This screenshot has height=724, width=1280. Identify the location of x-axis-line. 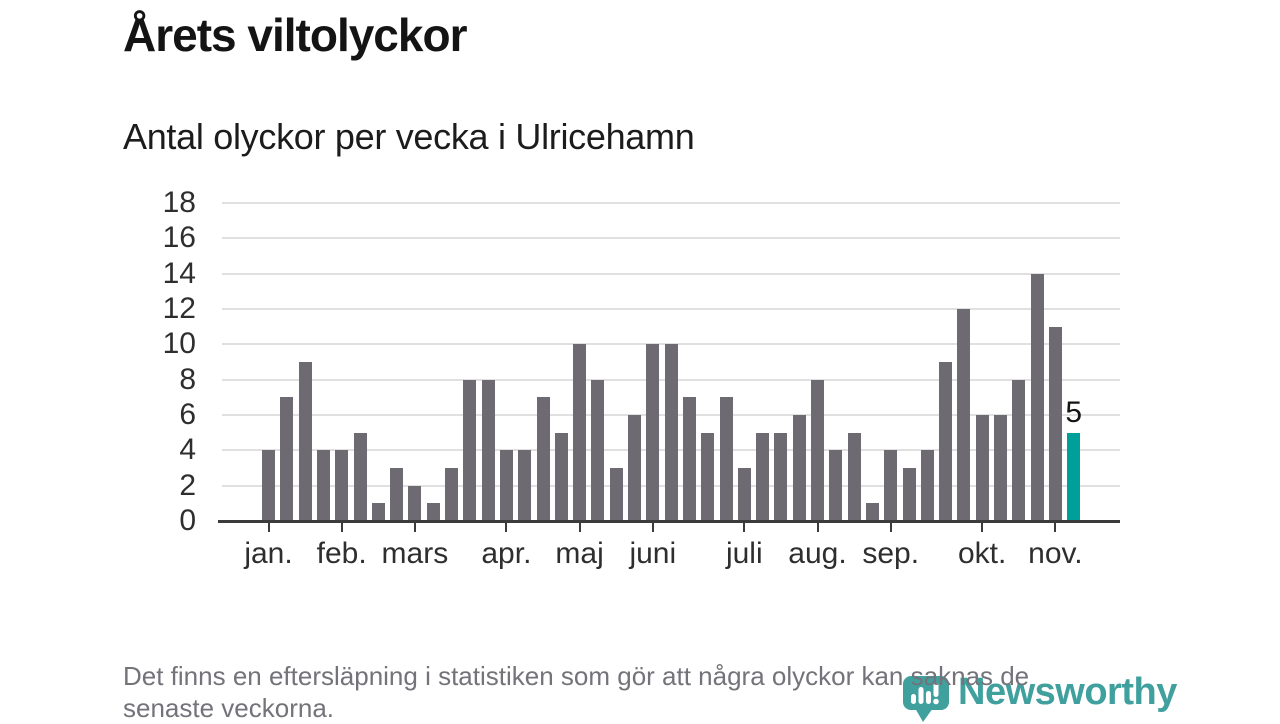
(669, 521).